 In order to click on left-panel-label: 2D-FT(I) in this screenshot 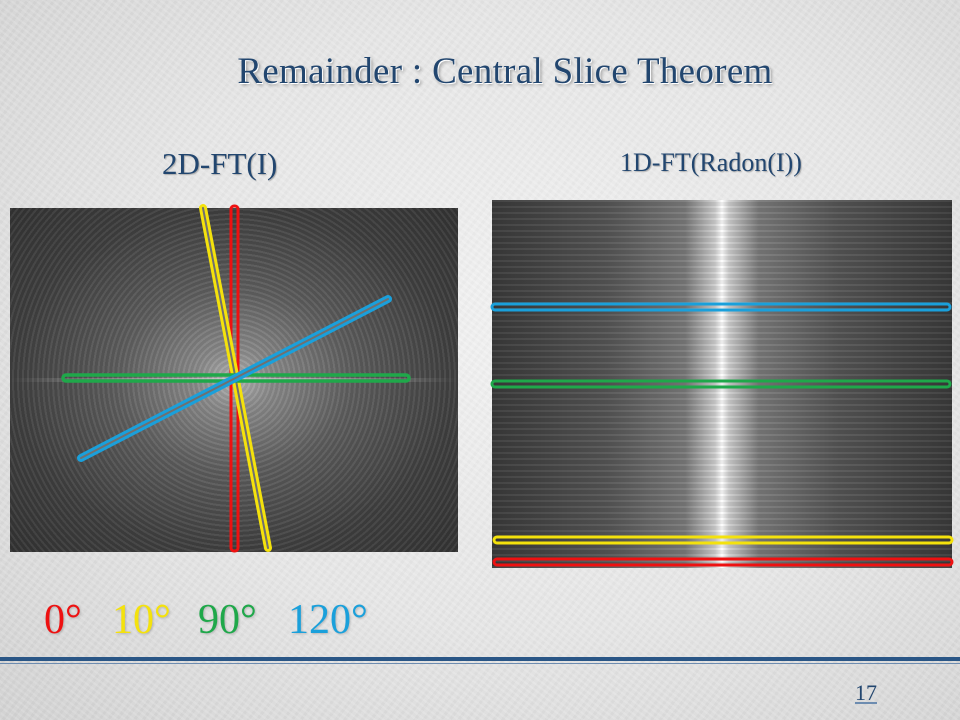, I will do `click(220, 163)`.